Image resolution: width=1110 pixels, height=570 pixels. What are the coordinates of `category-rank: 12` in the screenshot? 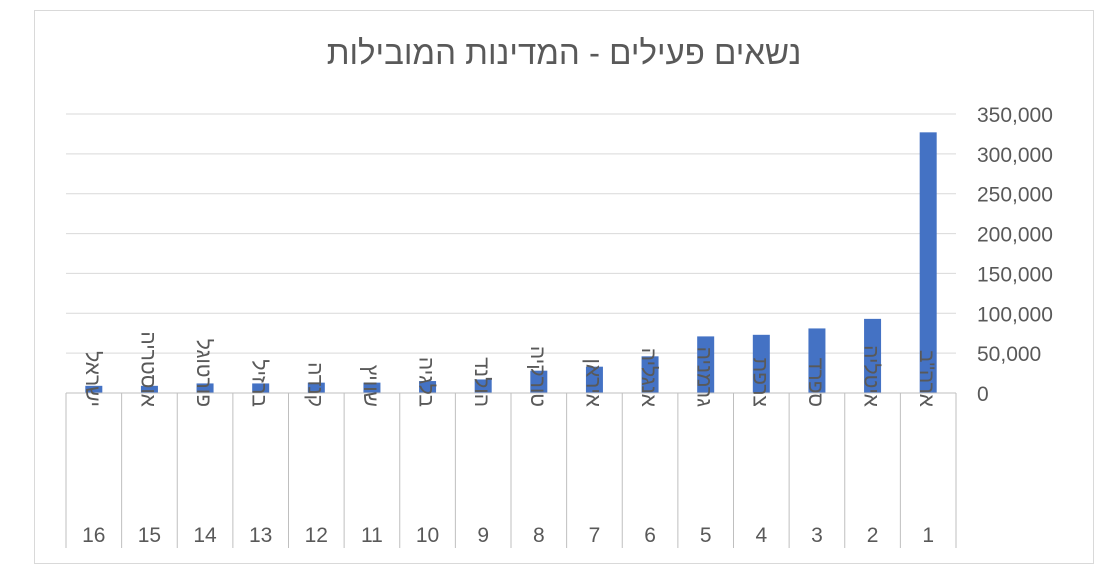 It's located at (316, 535).